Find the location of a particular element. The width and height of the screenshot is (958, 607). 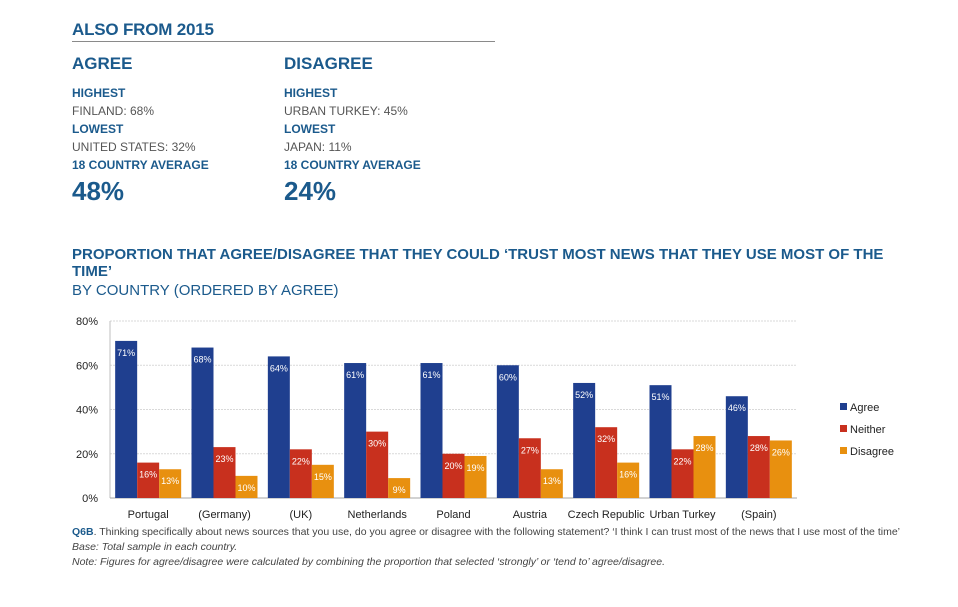

x-tick-label: (Spain) is located at coordinates (758, 515).